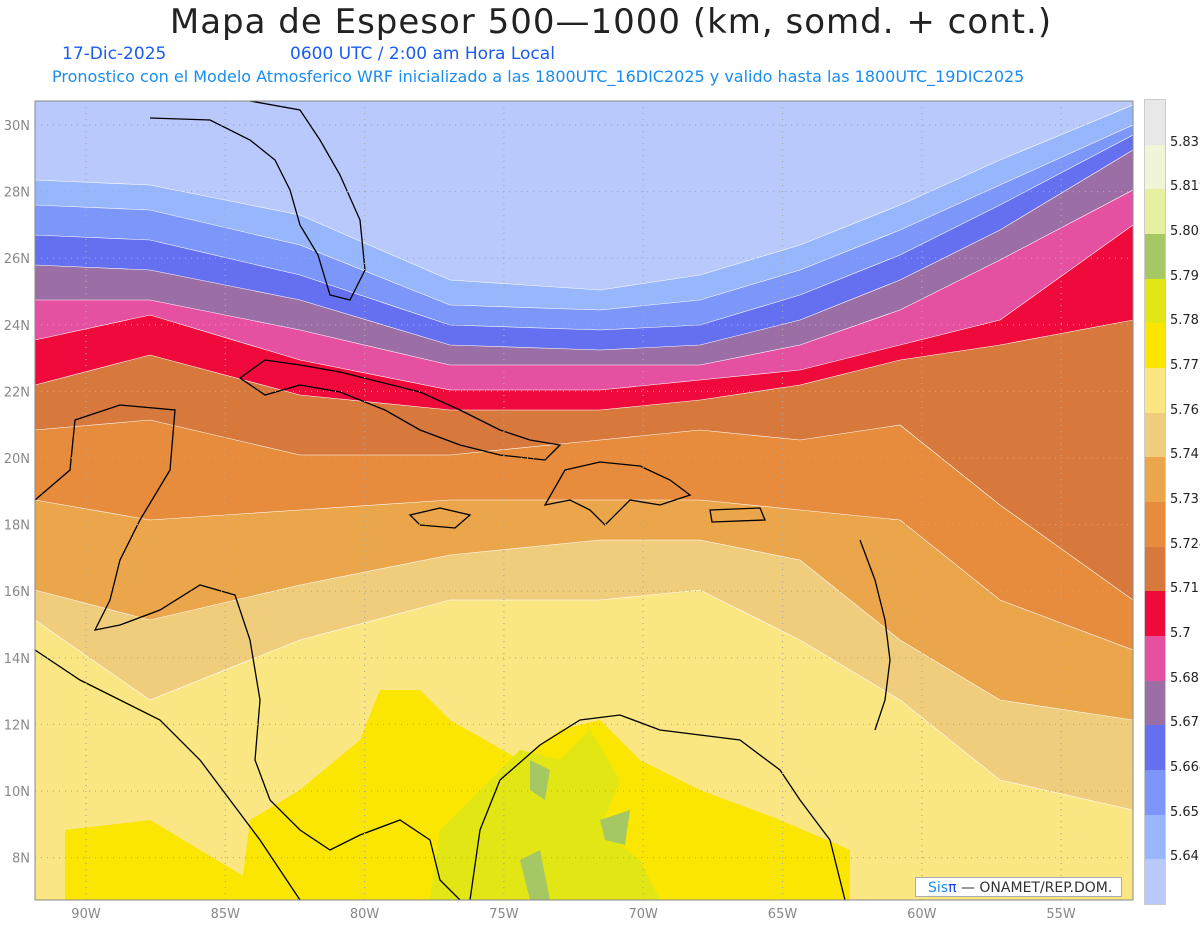  Describe the element at coordinates (17, 659) in the screenshot. I see `lat-label: 14N` at that location.